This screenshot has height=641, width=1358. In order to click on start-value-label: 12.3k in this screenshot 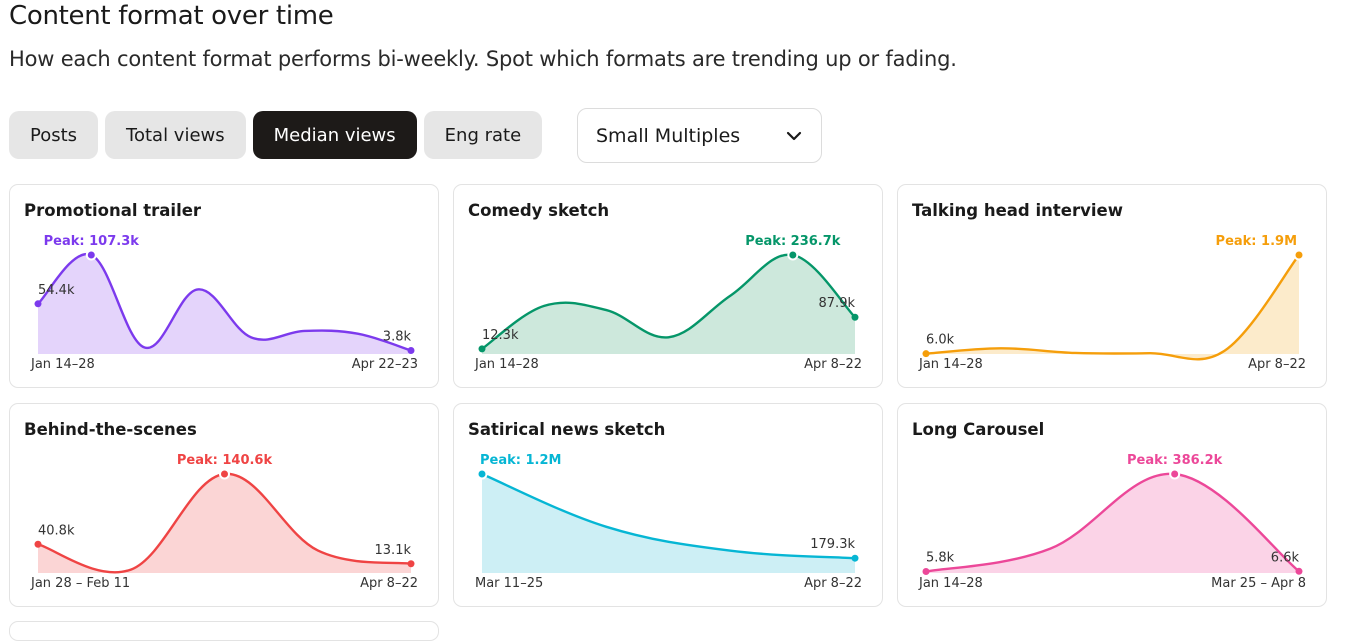, I will do `click(500, 335)`.